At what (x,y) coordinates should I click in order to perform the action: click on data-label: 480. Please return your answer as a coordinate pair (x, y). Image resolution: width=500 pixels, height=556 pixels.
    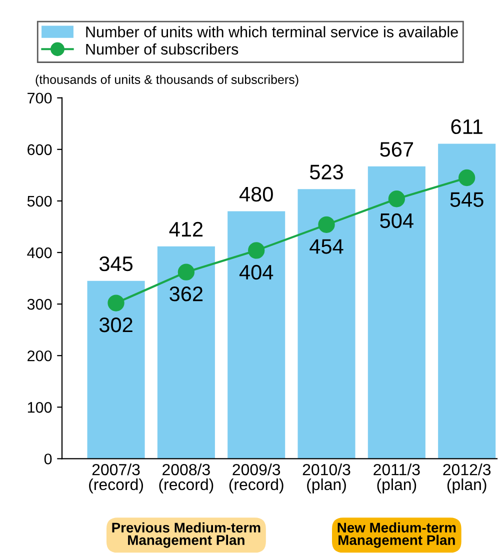
    Looking at the image, I should click on (256, 194).